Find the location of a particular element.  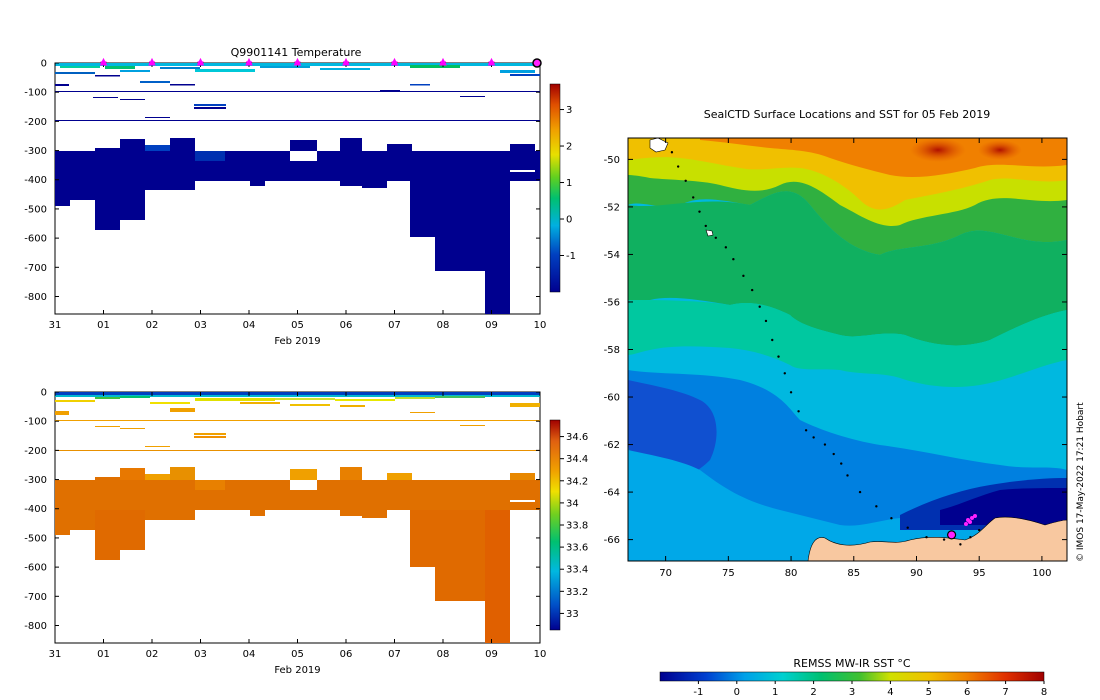

temperature-x-tick-label: 03 is located at coordinates (200, 325).